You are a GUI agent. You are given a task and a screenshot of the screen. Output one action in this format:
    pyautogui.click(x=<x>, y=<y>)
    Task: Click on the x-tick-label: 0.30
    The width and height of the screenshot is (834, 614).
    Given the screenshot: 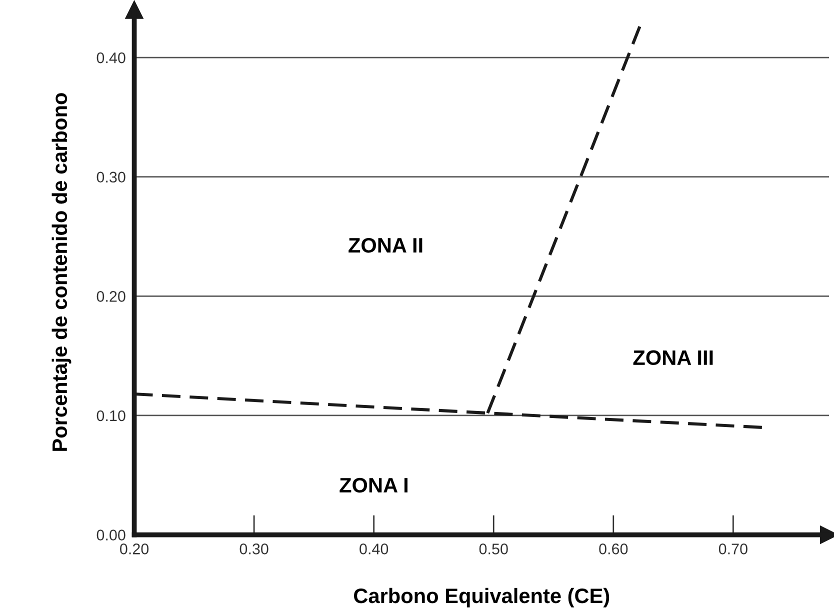 What is the action you would take?
    pyautogui.click(x=254, y=549)
    